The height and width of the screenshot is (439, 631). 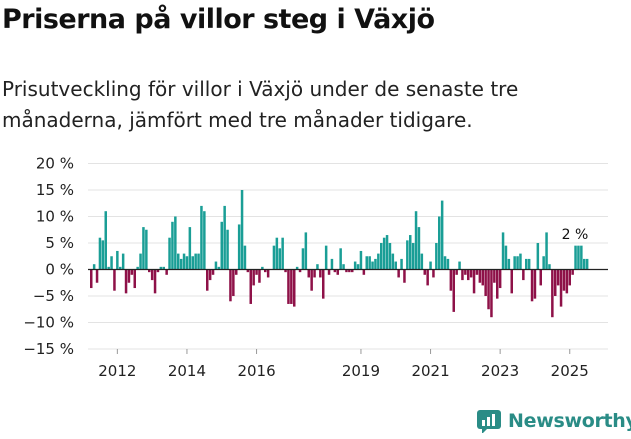 I want to click on x-tick-label: 2016, so click(x=256, y=371).